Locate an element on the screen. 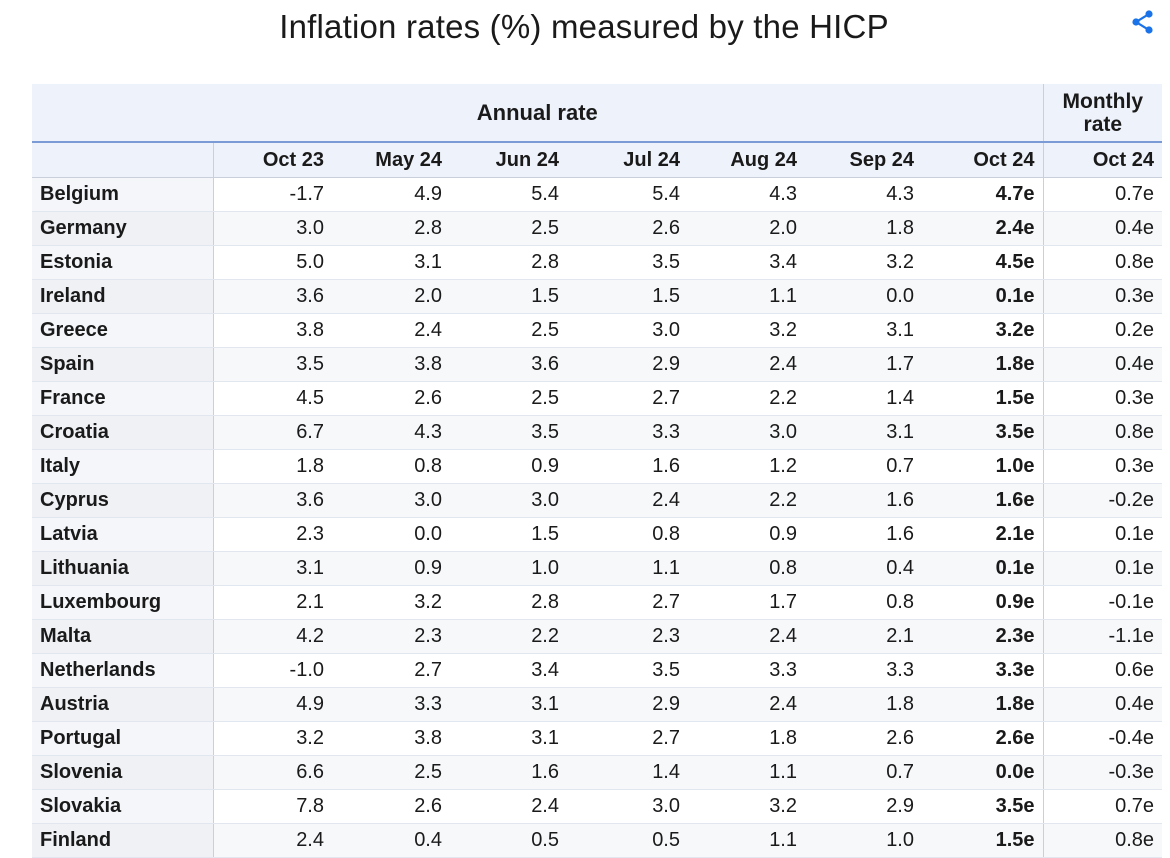 This screenshot has width=1170, height=858. annual-rate-cell: 1.5 is located at coordinates (508, 534).